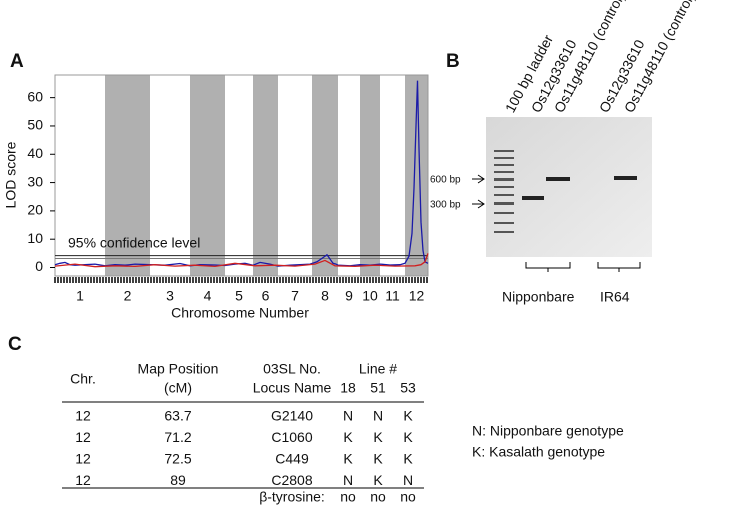 This screenshot has width=740, height=507. What do you see at coordinates (292, 459) in the screenshot?
I see `table-cell: C449` at bounding box center [292, 459].